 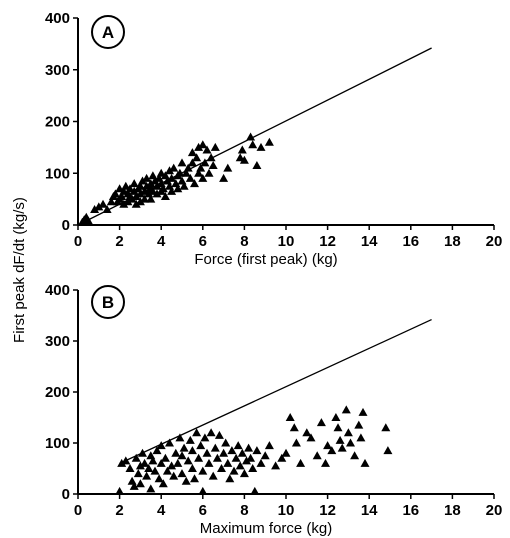 I want to click on x-tick-label: 16, so click(x=410, y=241).